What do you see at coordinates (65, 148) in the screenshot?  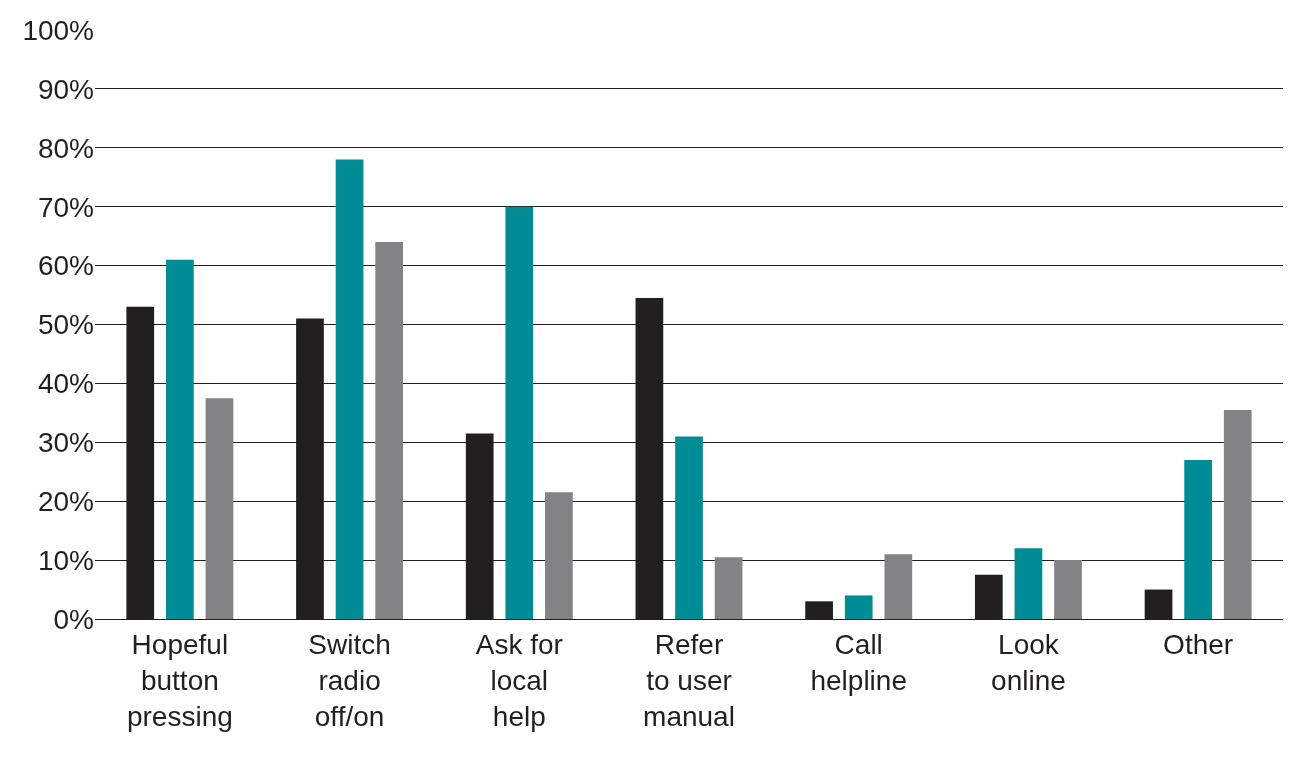 I see `y-tick-label: 80%` at bounding box center [65, 148].